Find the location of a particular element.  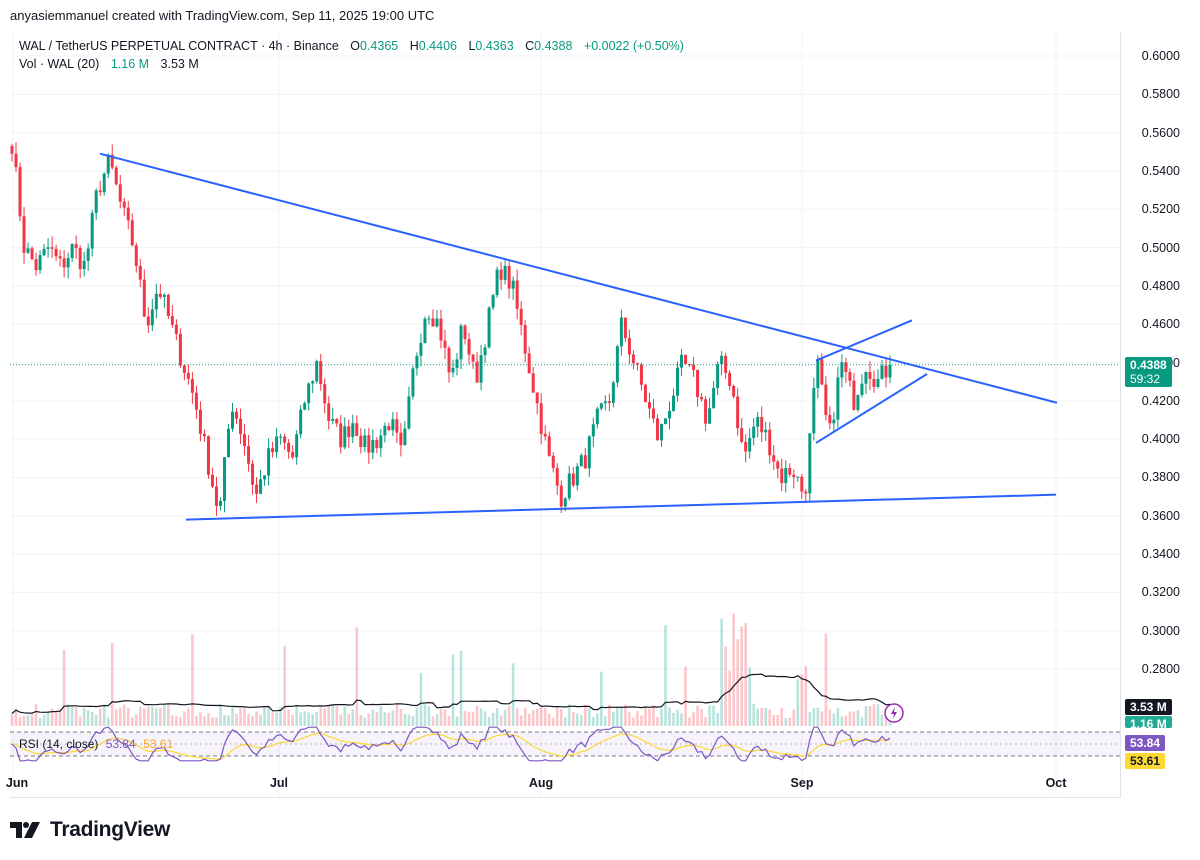

lightning-bolt-glyph is located at coordinates (894, 713).